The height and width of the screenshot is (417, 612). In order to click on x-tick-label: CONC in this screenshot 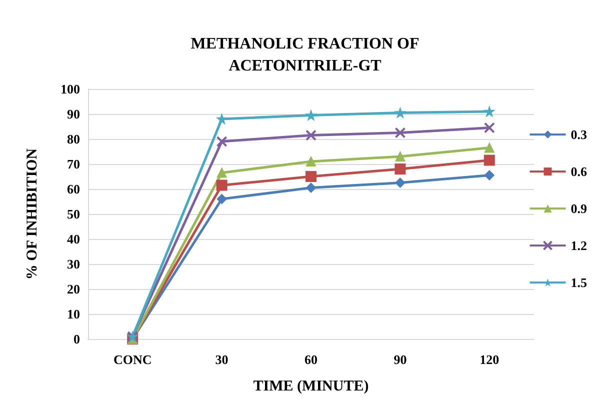, I will do `click(132, 359)`.